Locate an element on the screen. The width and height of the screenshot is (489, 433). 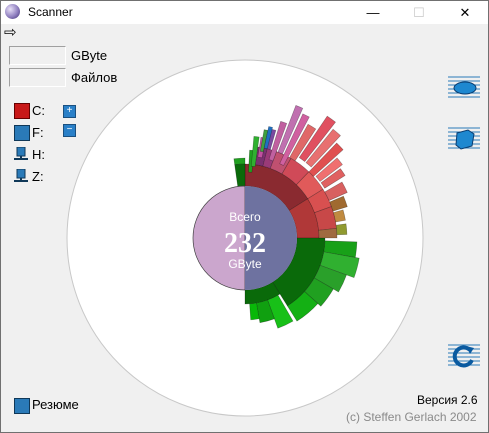
drive-label: H: is located at coordinates (38, 154).